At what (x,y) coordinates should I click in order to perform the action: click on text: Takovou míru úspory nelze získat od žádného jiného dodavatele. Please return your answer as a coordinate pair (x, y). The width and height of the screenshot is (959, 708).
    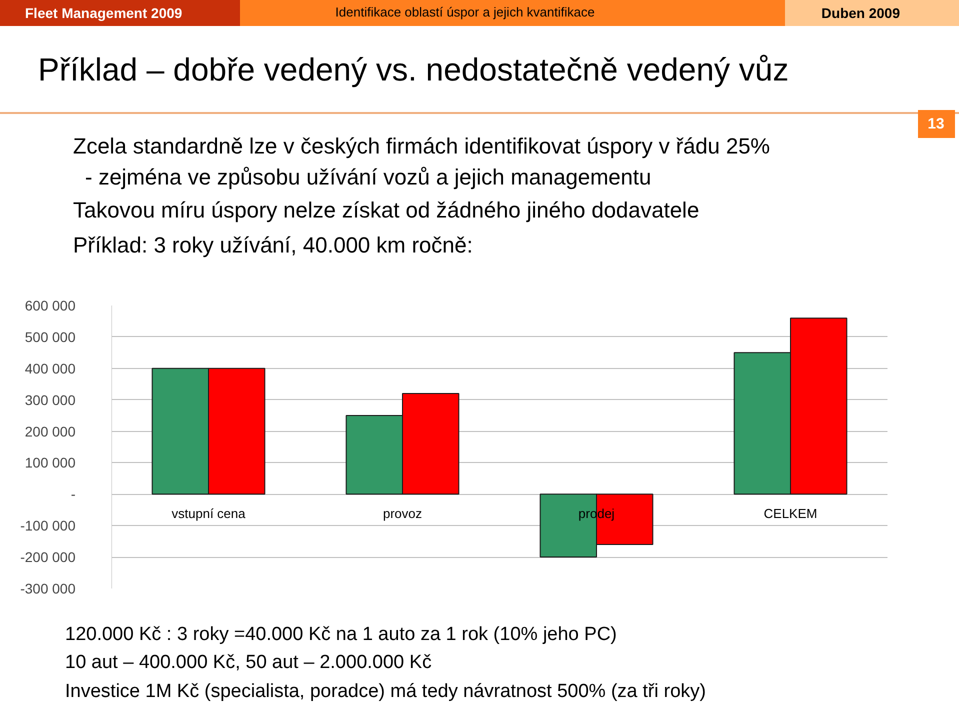
    Looking at the image, I should click on (386, 210).